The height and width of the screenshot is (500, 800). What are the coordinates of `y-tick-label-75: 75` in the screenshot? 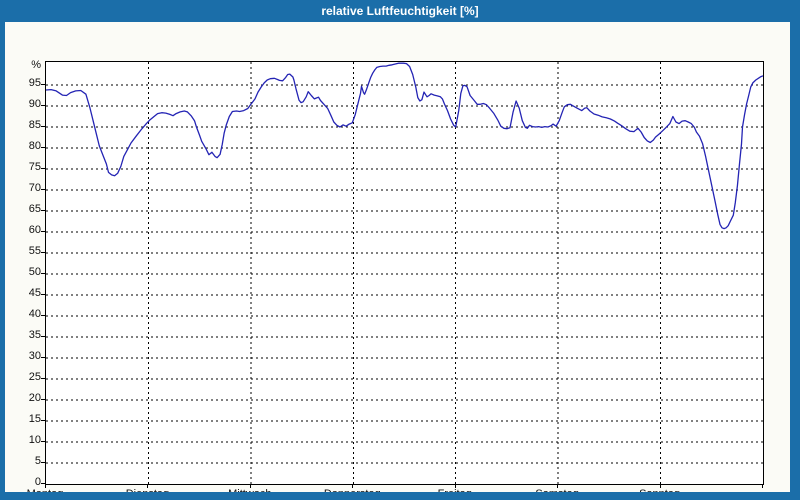 It's located at (34, 167).